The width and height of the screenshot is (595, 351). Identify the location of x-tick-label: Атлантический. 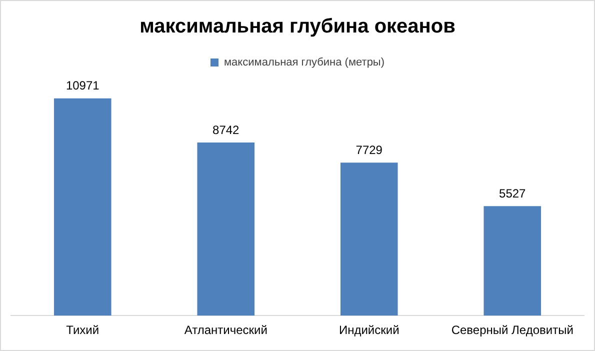
(226, 330).